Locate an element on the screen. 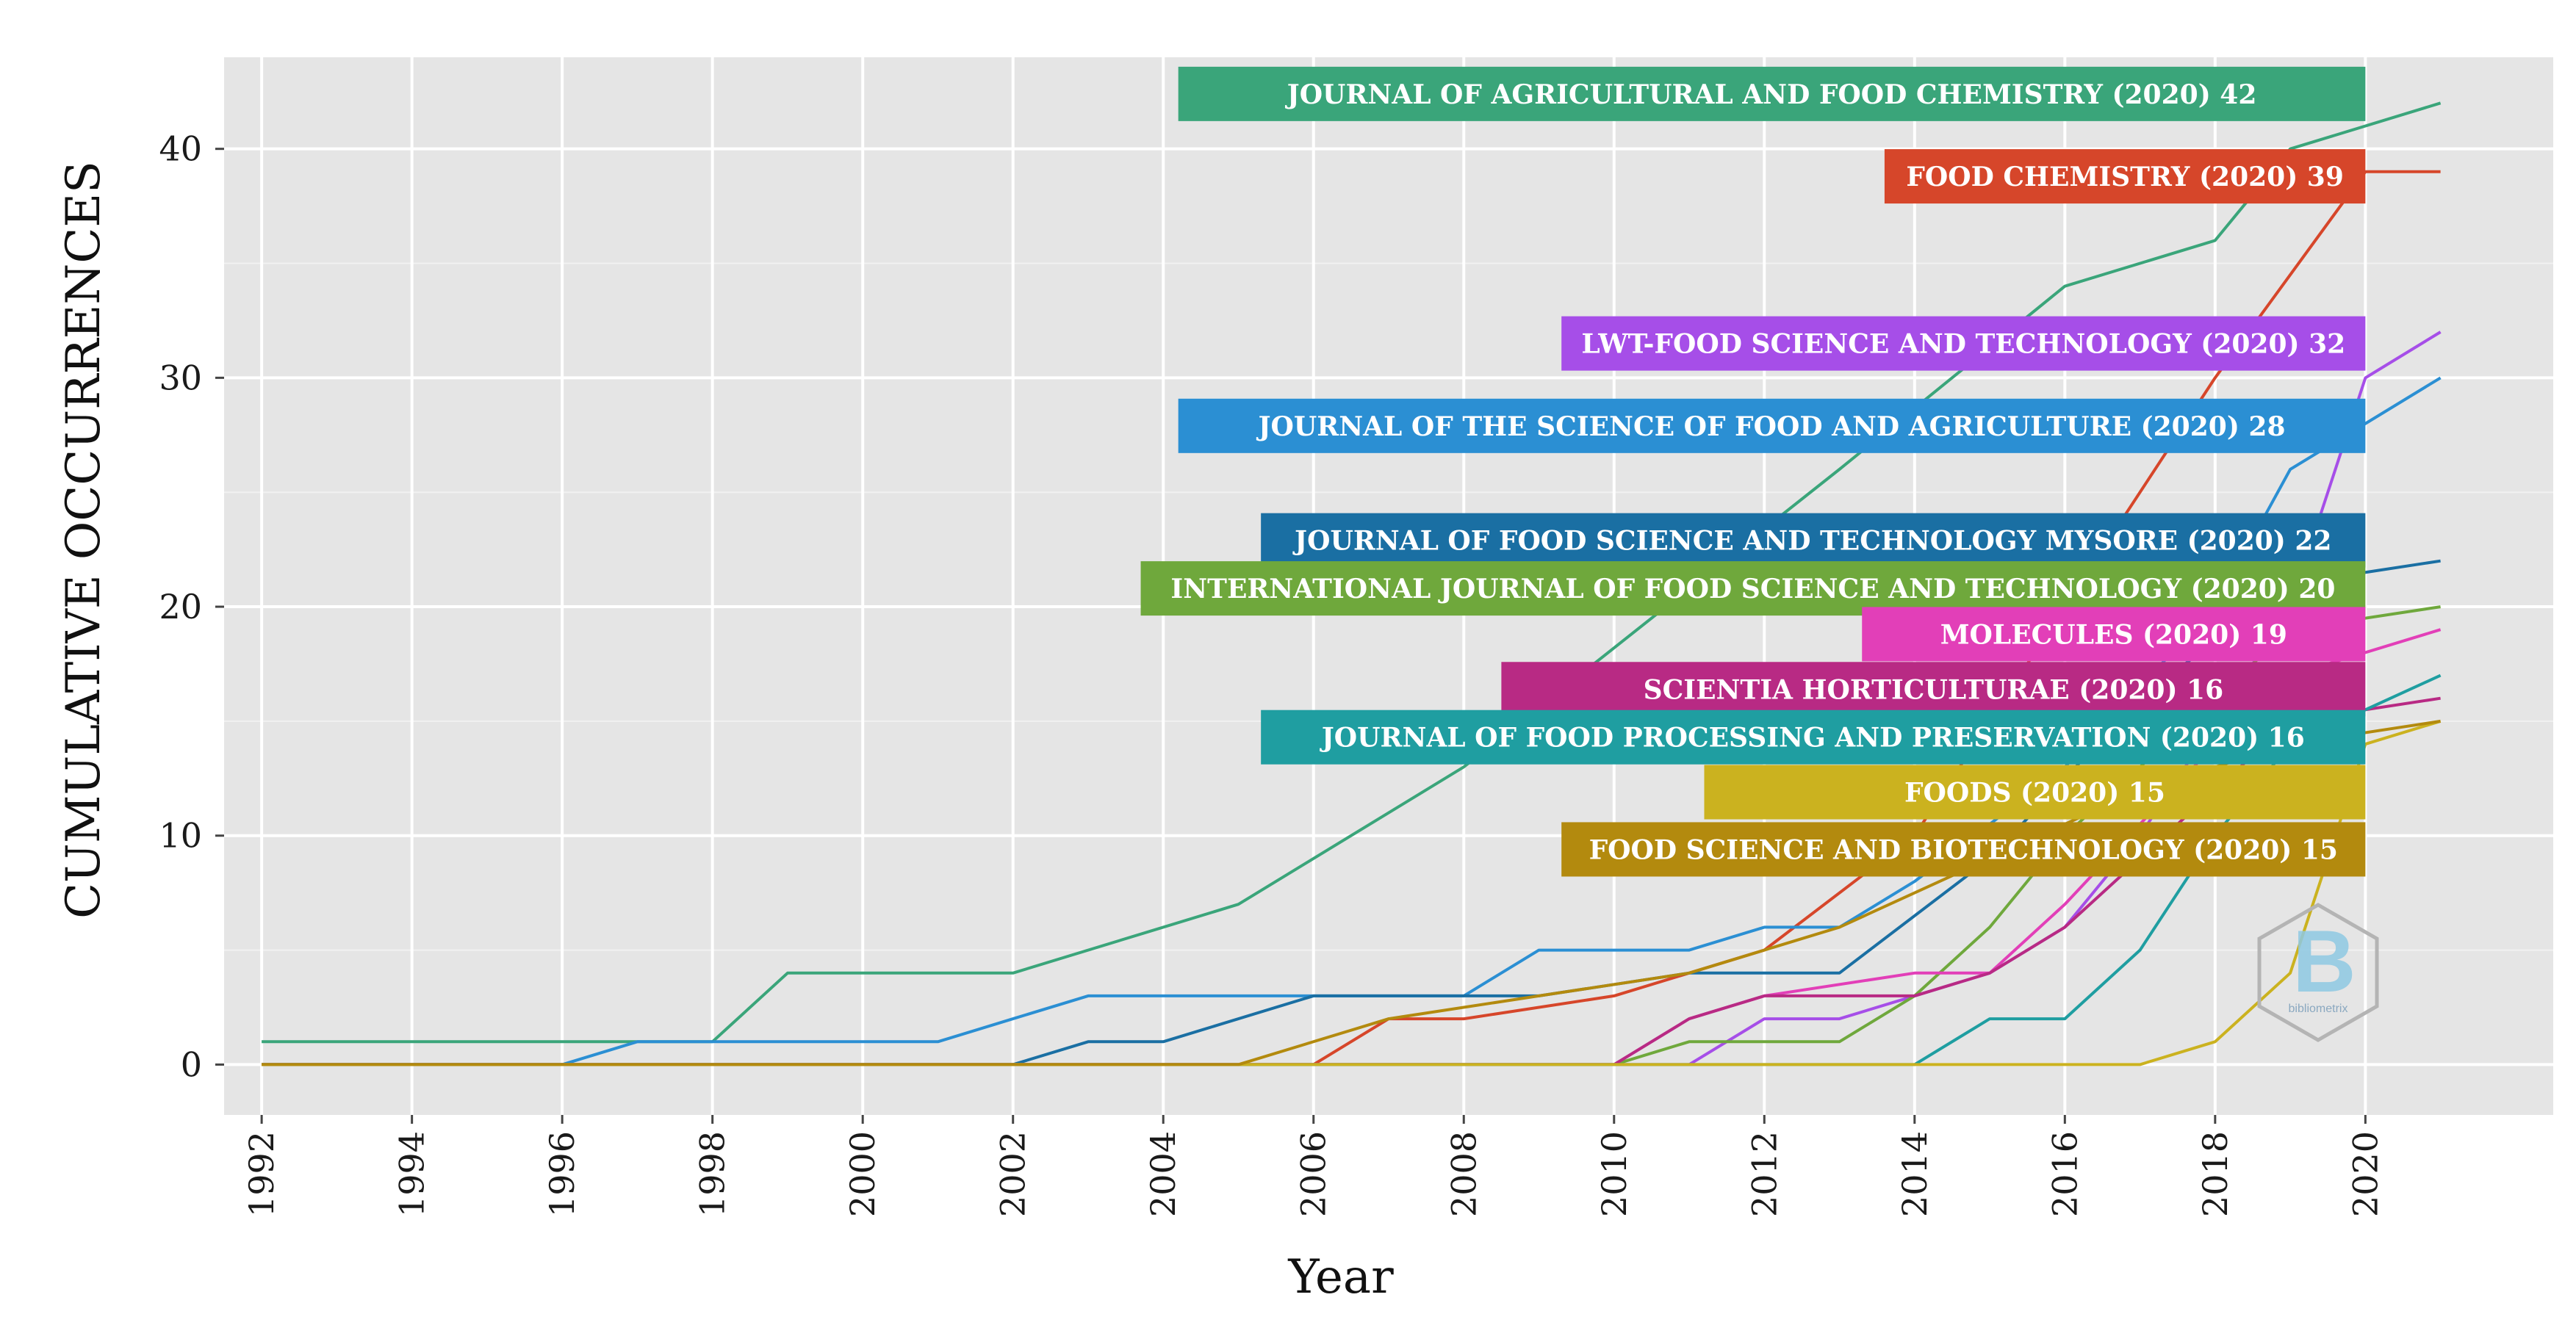  y-axis-ticks: 0 10 20 30 40 is located at coordinates (191, 606).